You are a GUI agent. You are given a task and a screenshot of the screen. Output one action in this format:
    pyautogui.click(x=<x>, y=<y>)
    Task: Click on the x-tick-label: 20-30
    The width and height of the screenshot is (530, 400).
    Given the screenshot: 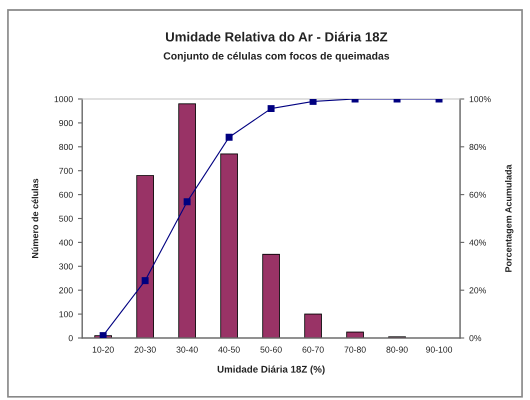 What is the action you would take?
    pyautogui.click(x=145, y=349)
    